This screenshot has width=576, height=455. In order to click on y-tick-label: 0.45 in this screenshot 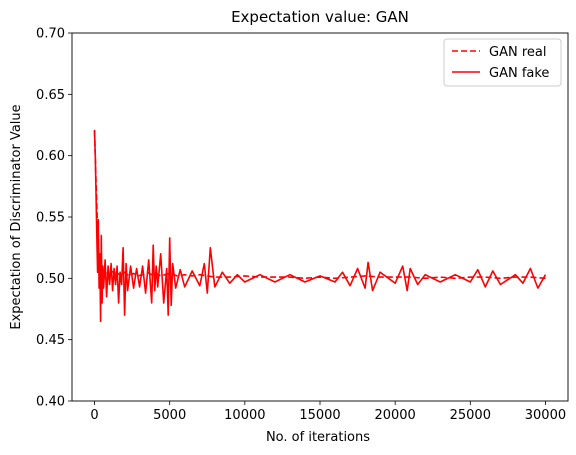, I will do `click(50, 340)`.